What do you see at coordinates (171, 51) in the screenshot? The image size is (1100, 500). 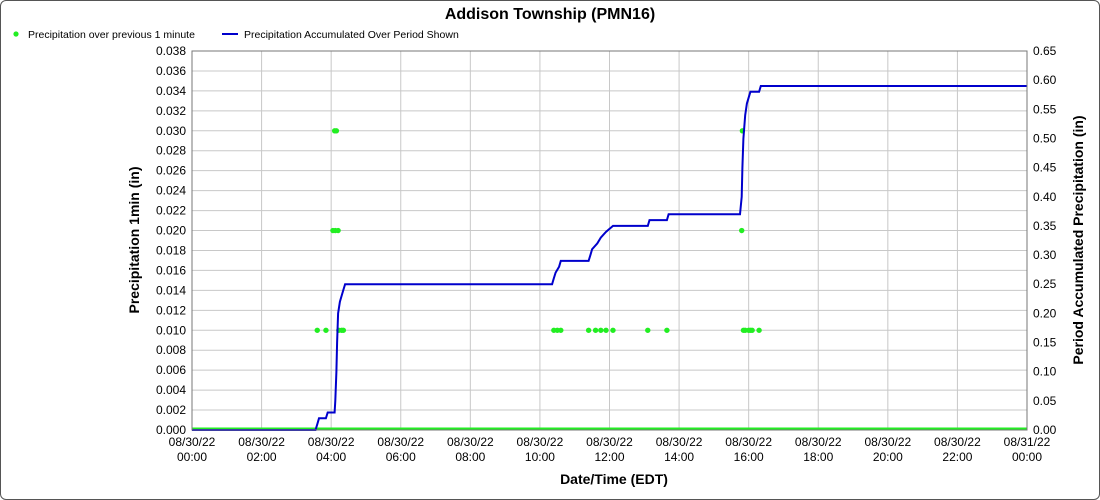 I see `y-left-tick-label: 0.038` at bounding box center [171, 51].